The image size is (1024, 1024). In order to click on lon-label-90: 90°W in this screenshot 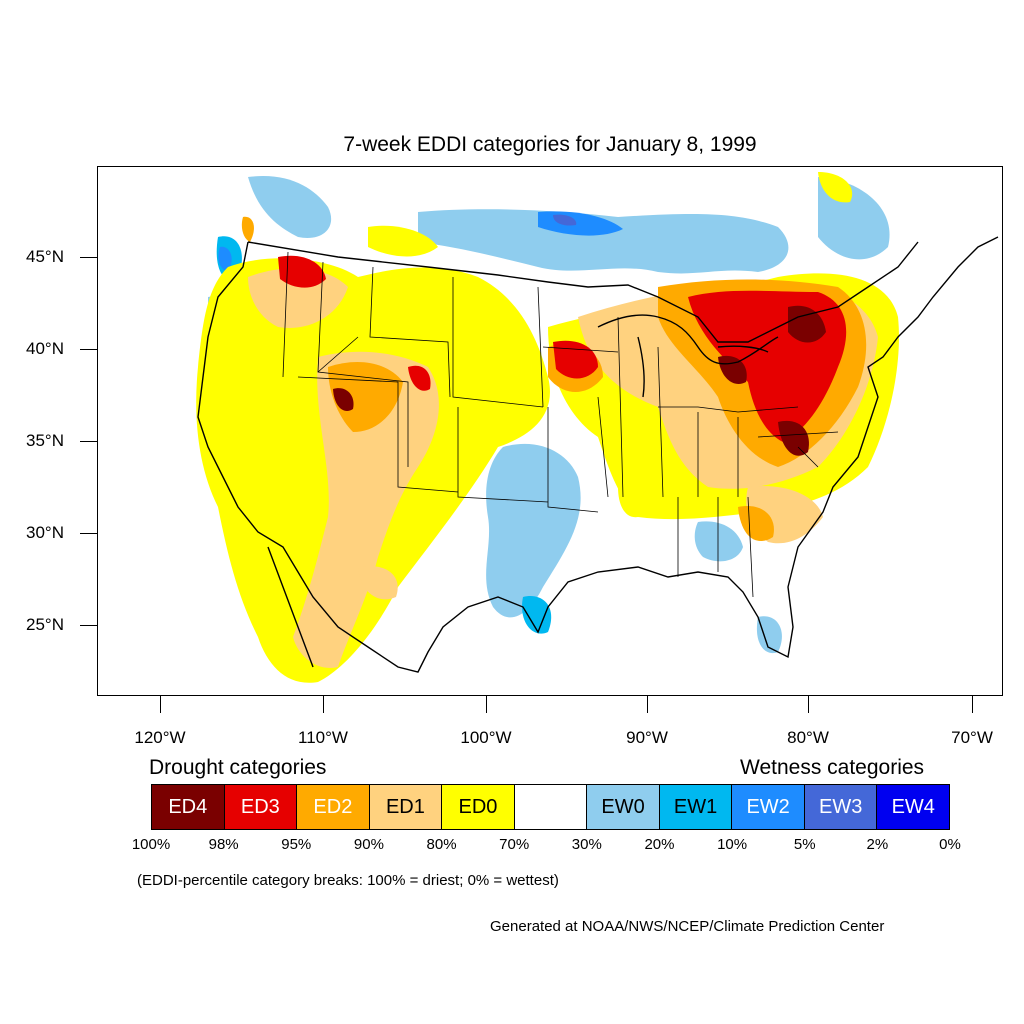, I will do `click(647, 737)`.